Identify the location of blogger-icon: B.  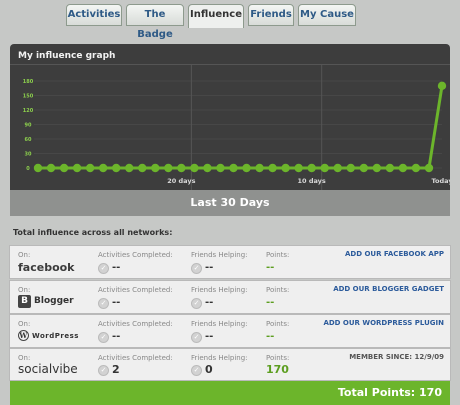
(24, 301).